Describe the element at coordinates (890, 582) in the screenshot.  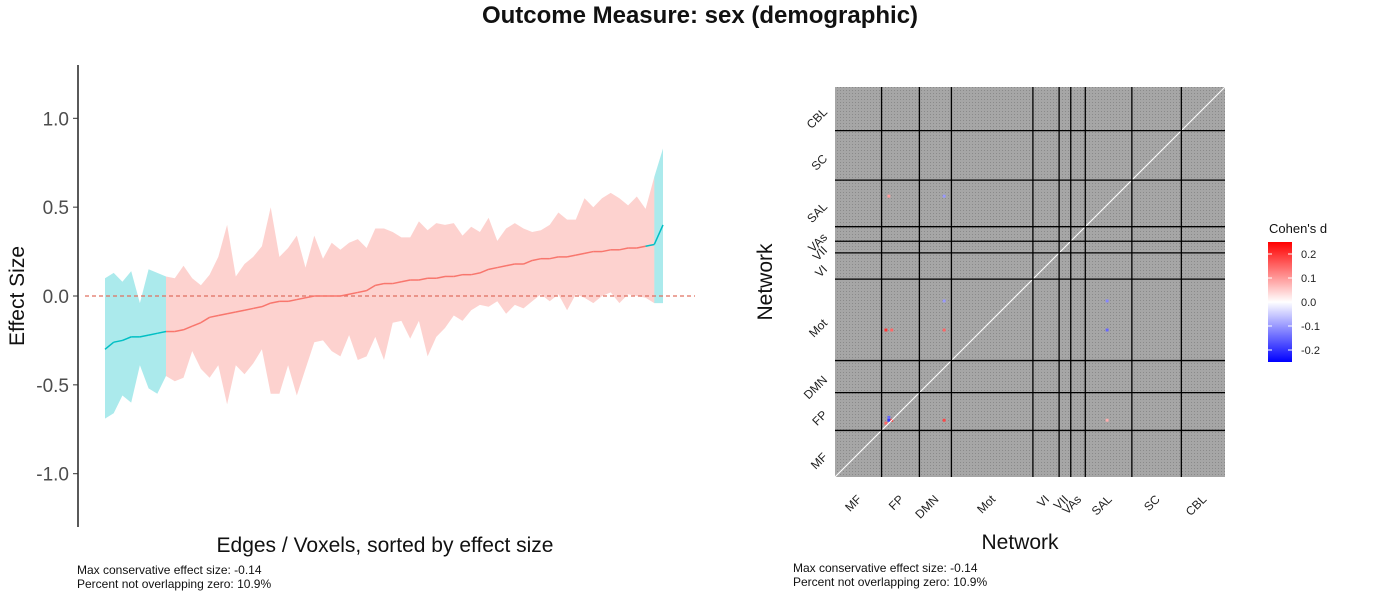
I see `right-note-percent: Percent not overlapping zero: 10.9%` at that location.